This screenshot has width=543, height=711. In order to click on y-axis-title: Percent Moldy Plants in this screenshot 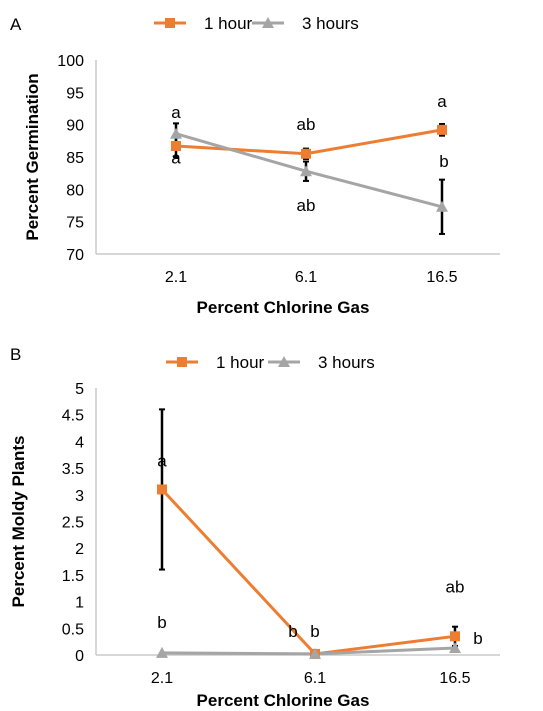, I will do `click(18, 522)`.